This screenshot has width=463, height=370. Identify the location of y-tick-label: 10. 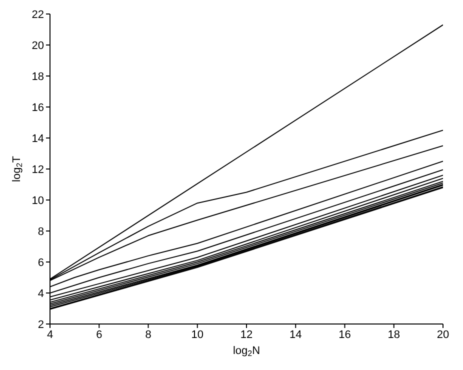
(38, 200).